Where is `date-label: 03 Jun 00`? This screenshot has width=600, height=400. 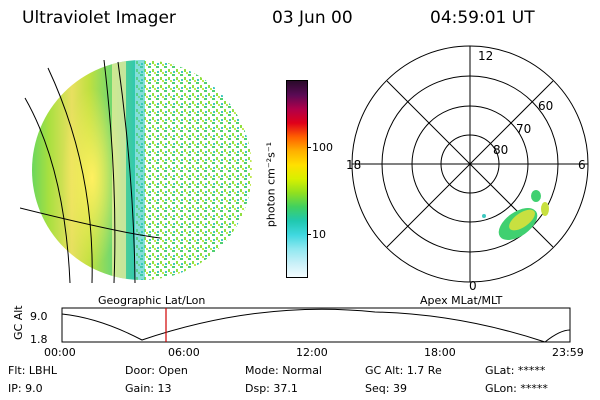 date-label: 03 Jun 00 is located at coordinates (312, 18).